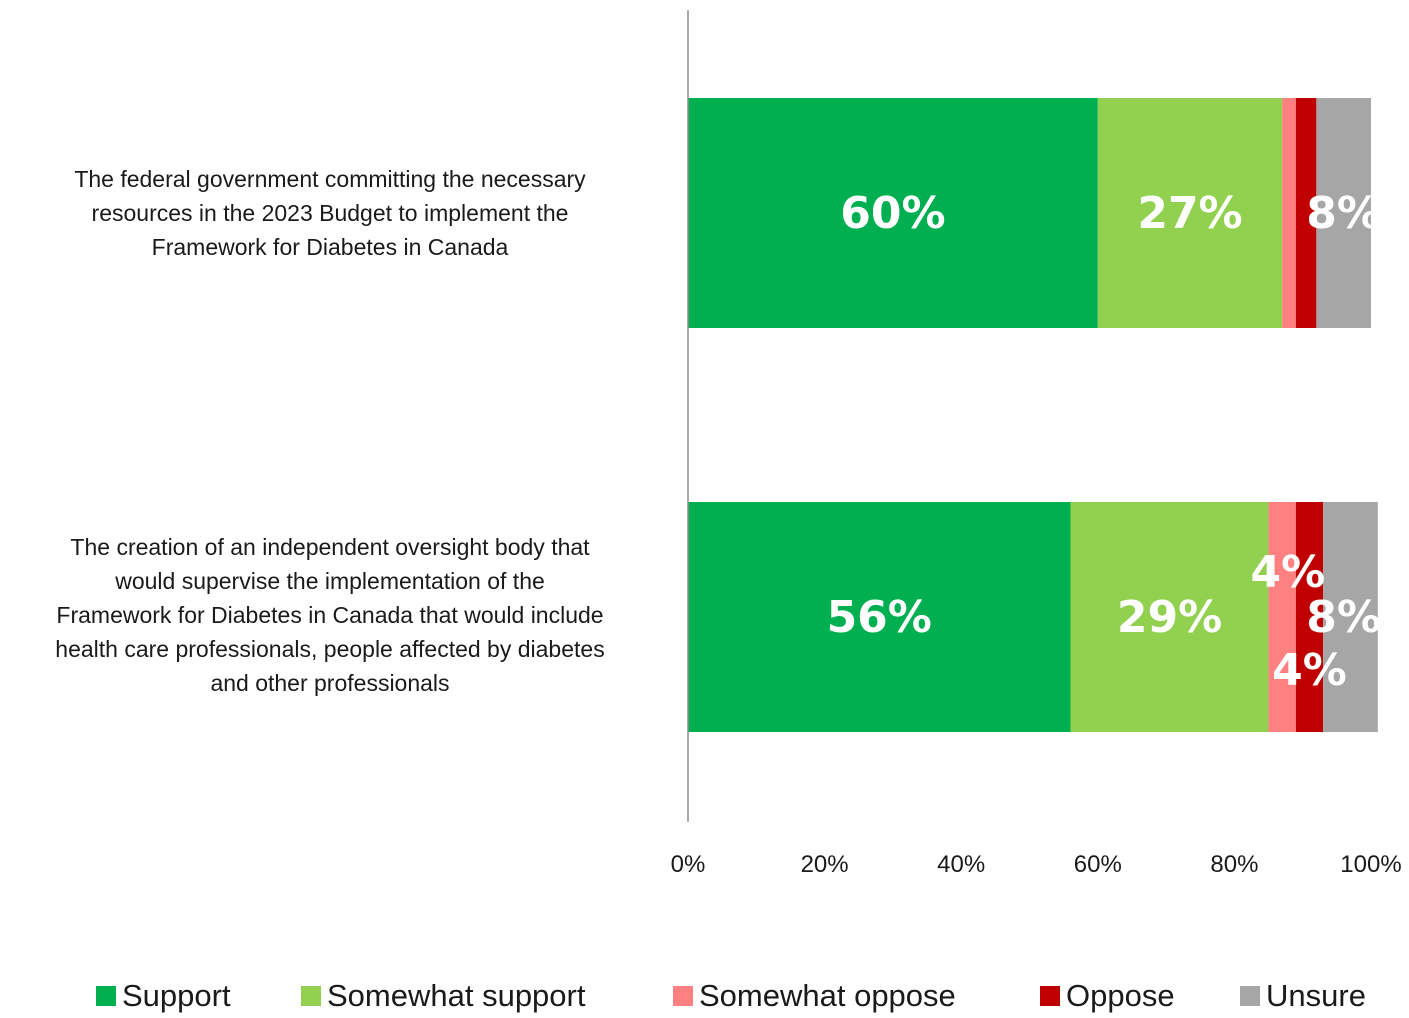 The width and height of the screenshot is (1409, 1018). Describe the element at coordinates (961, 864) in the screenshot. I see `x-tick-label: 40%` at that location.